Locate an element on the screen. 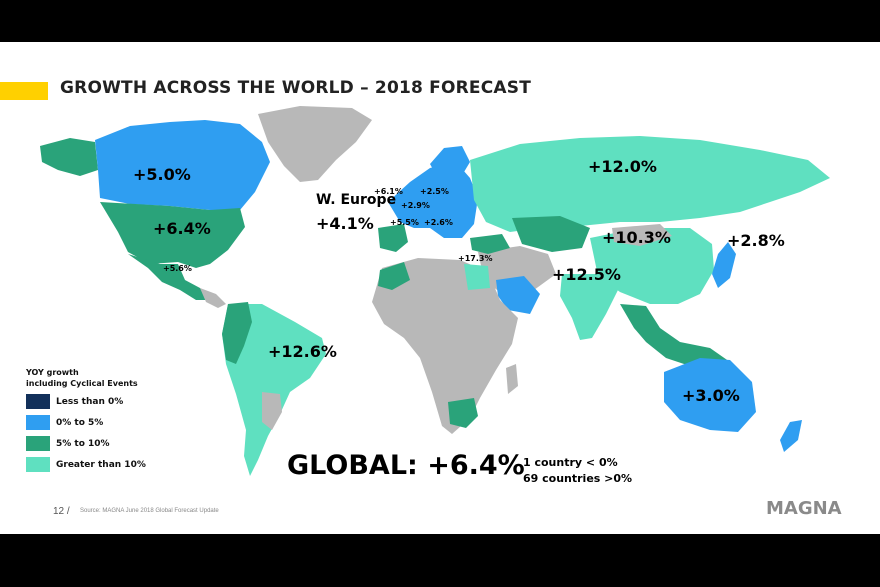 The width and height of the screenshot is (880, 587). madagascar-region is located at coordinates (512, 379).